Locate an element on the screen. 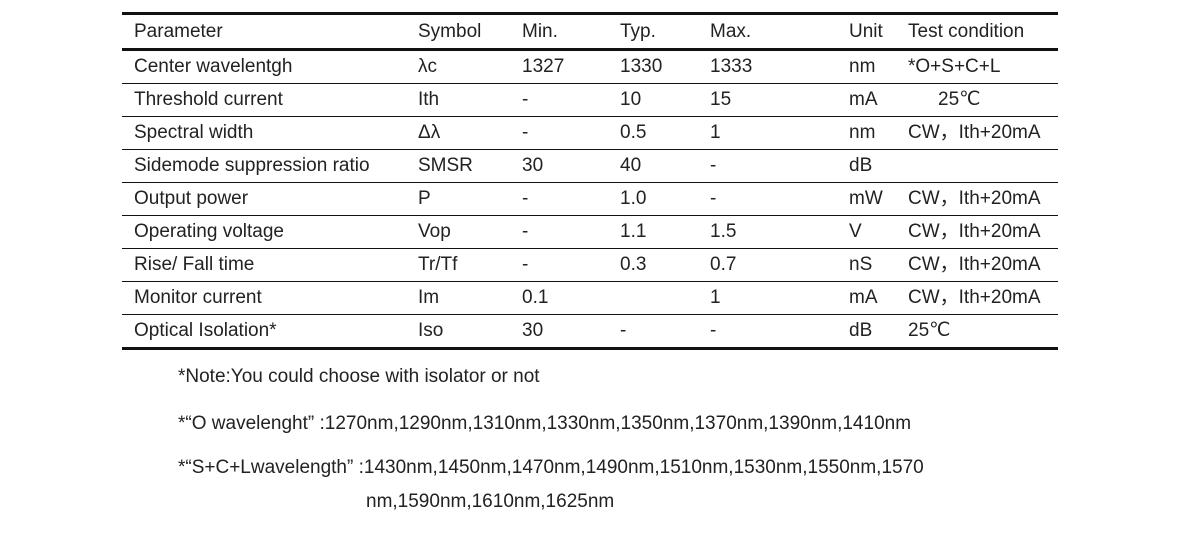  header-symbol: Symbol is located at coordinates (458, 32).